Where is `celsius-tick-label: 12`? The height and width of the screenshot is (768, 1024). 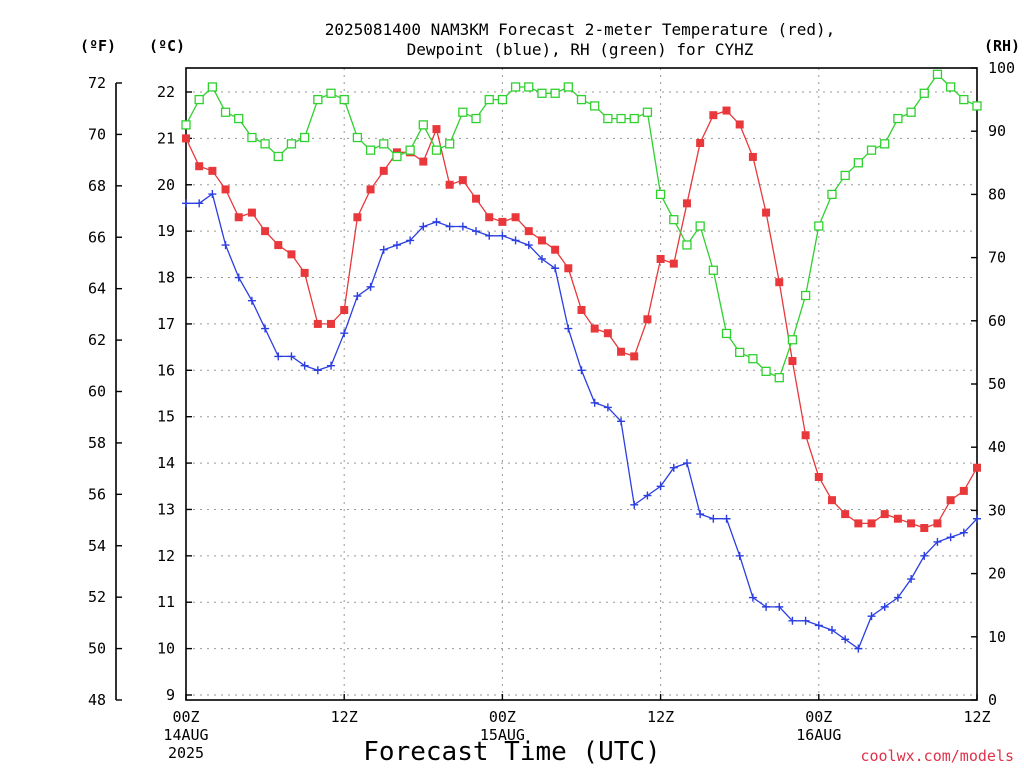
celsius-tick-label: 12 is located at coordinates (166, 556).